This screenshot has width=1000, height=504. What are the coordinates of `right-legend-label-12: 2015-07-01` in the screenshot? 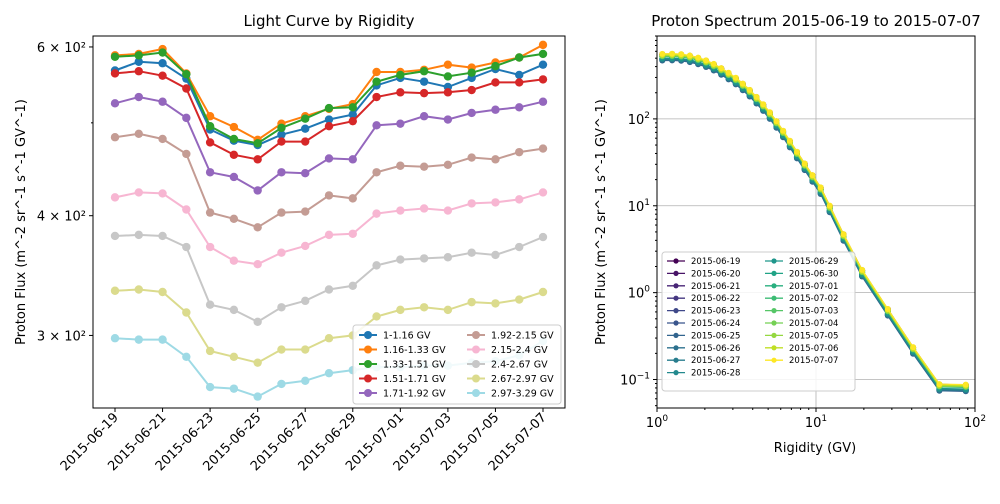 It's located at (813, 287).